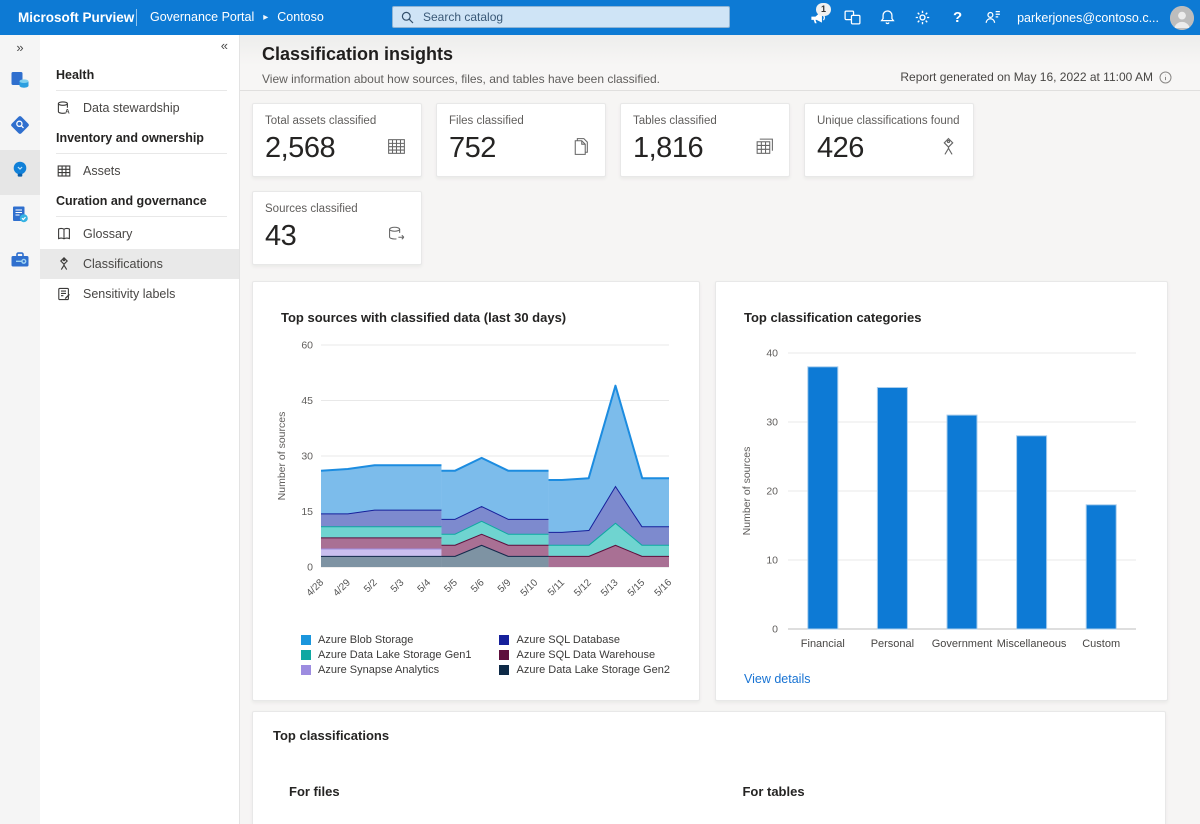  I want to click on announcements-icon: 1, so click(817, 17).